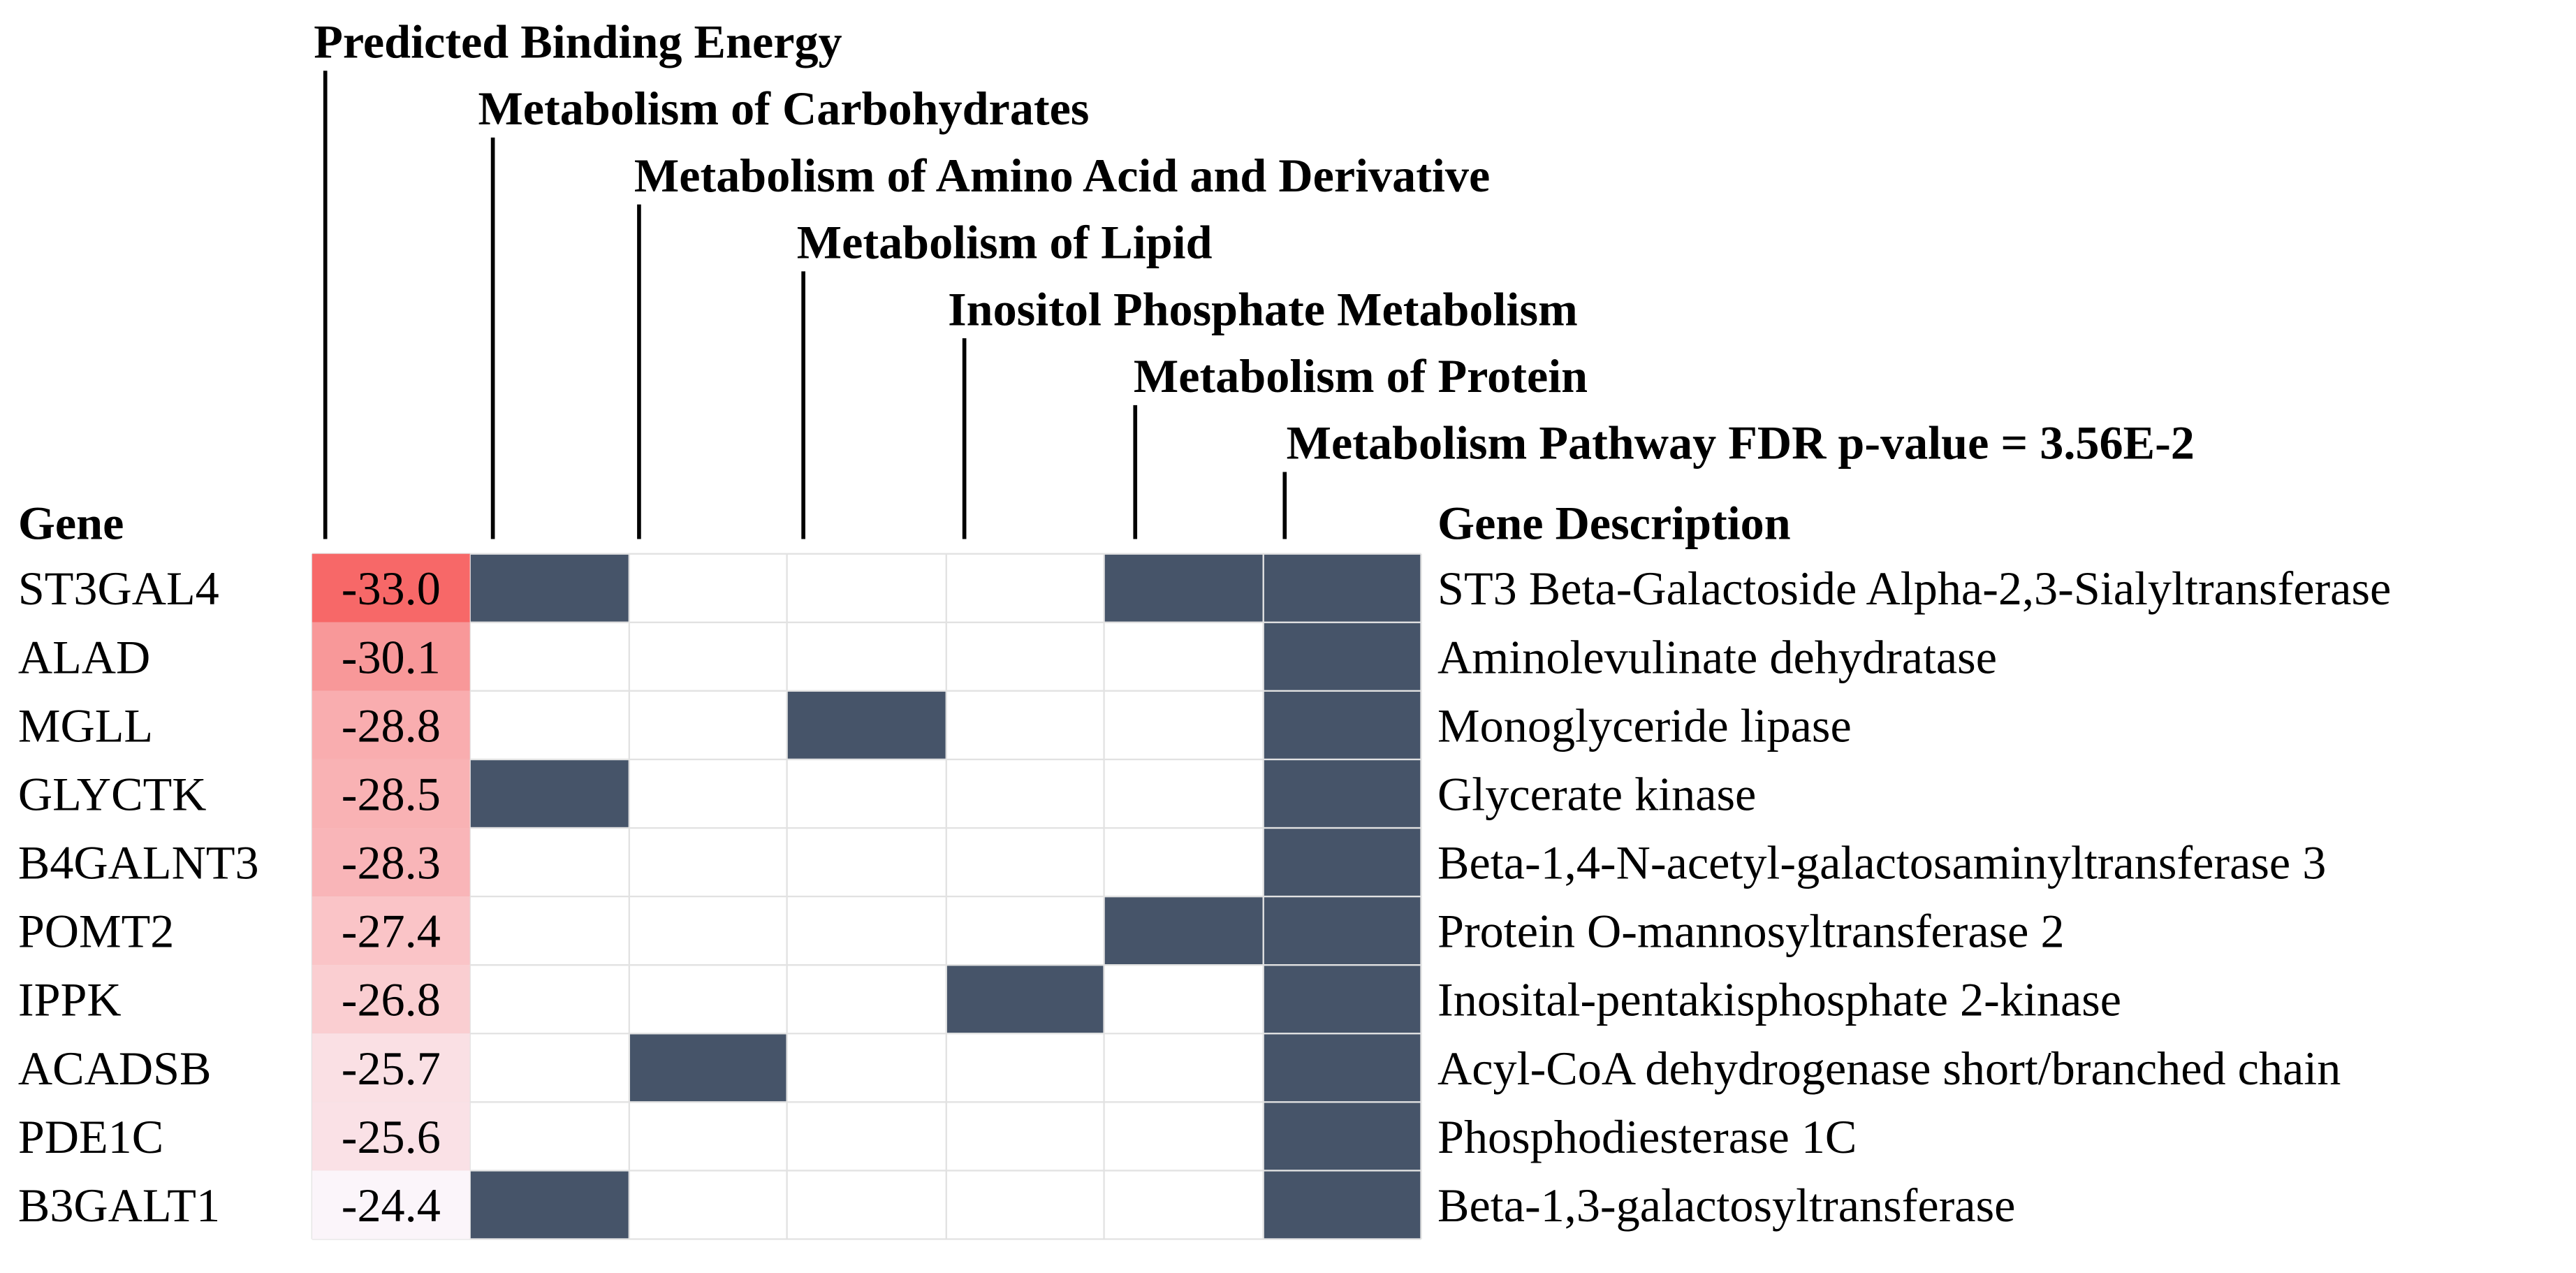 The height and width of the screenshot is (1273, 2576). What do you see at coordinates (783, 108) in the screenshot?
I see `column-header: Metabolism of Carbohydrates` at bounding box center [783, 108].